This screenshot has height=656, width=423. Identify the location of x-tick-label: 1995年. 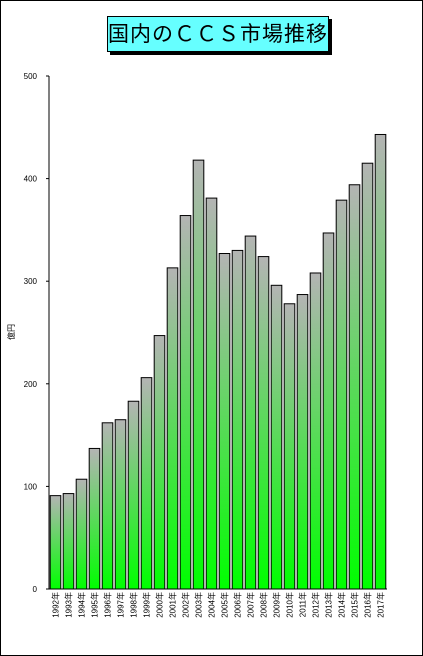
(95, 605).